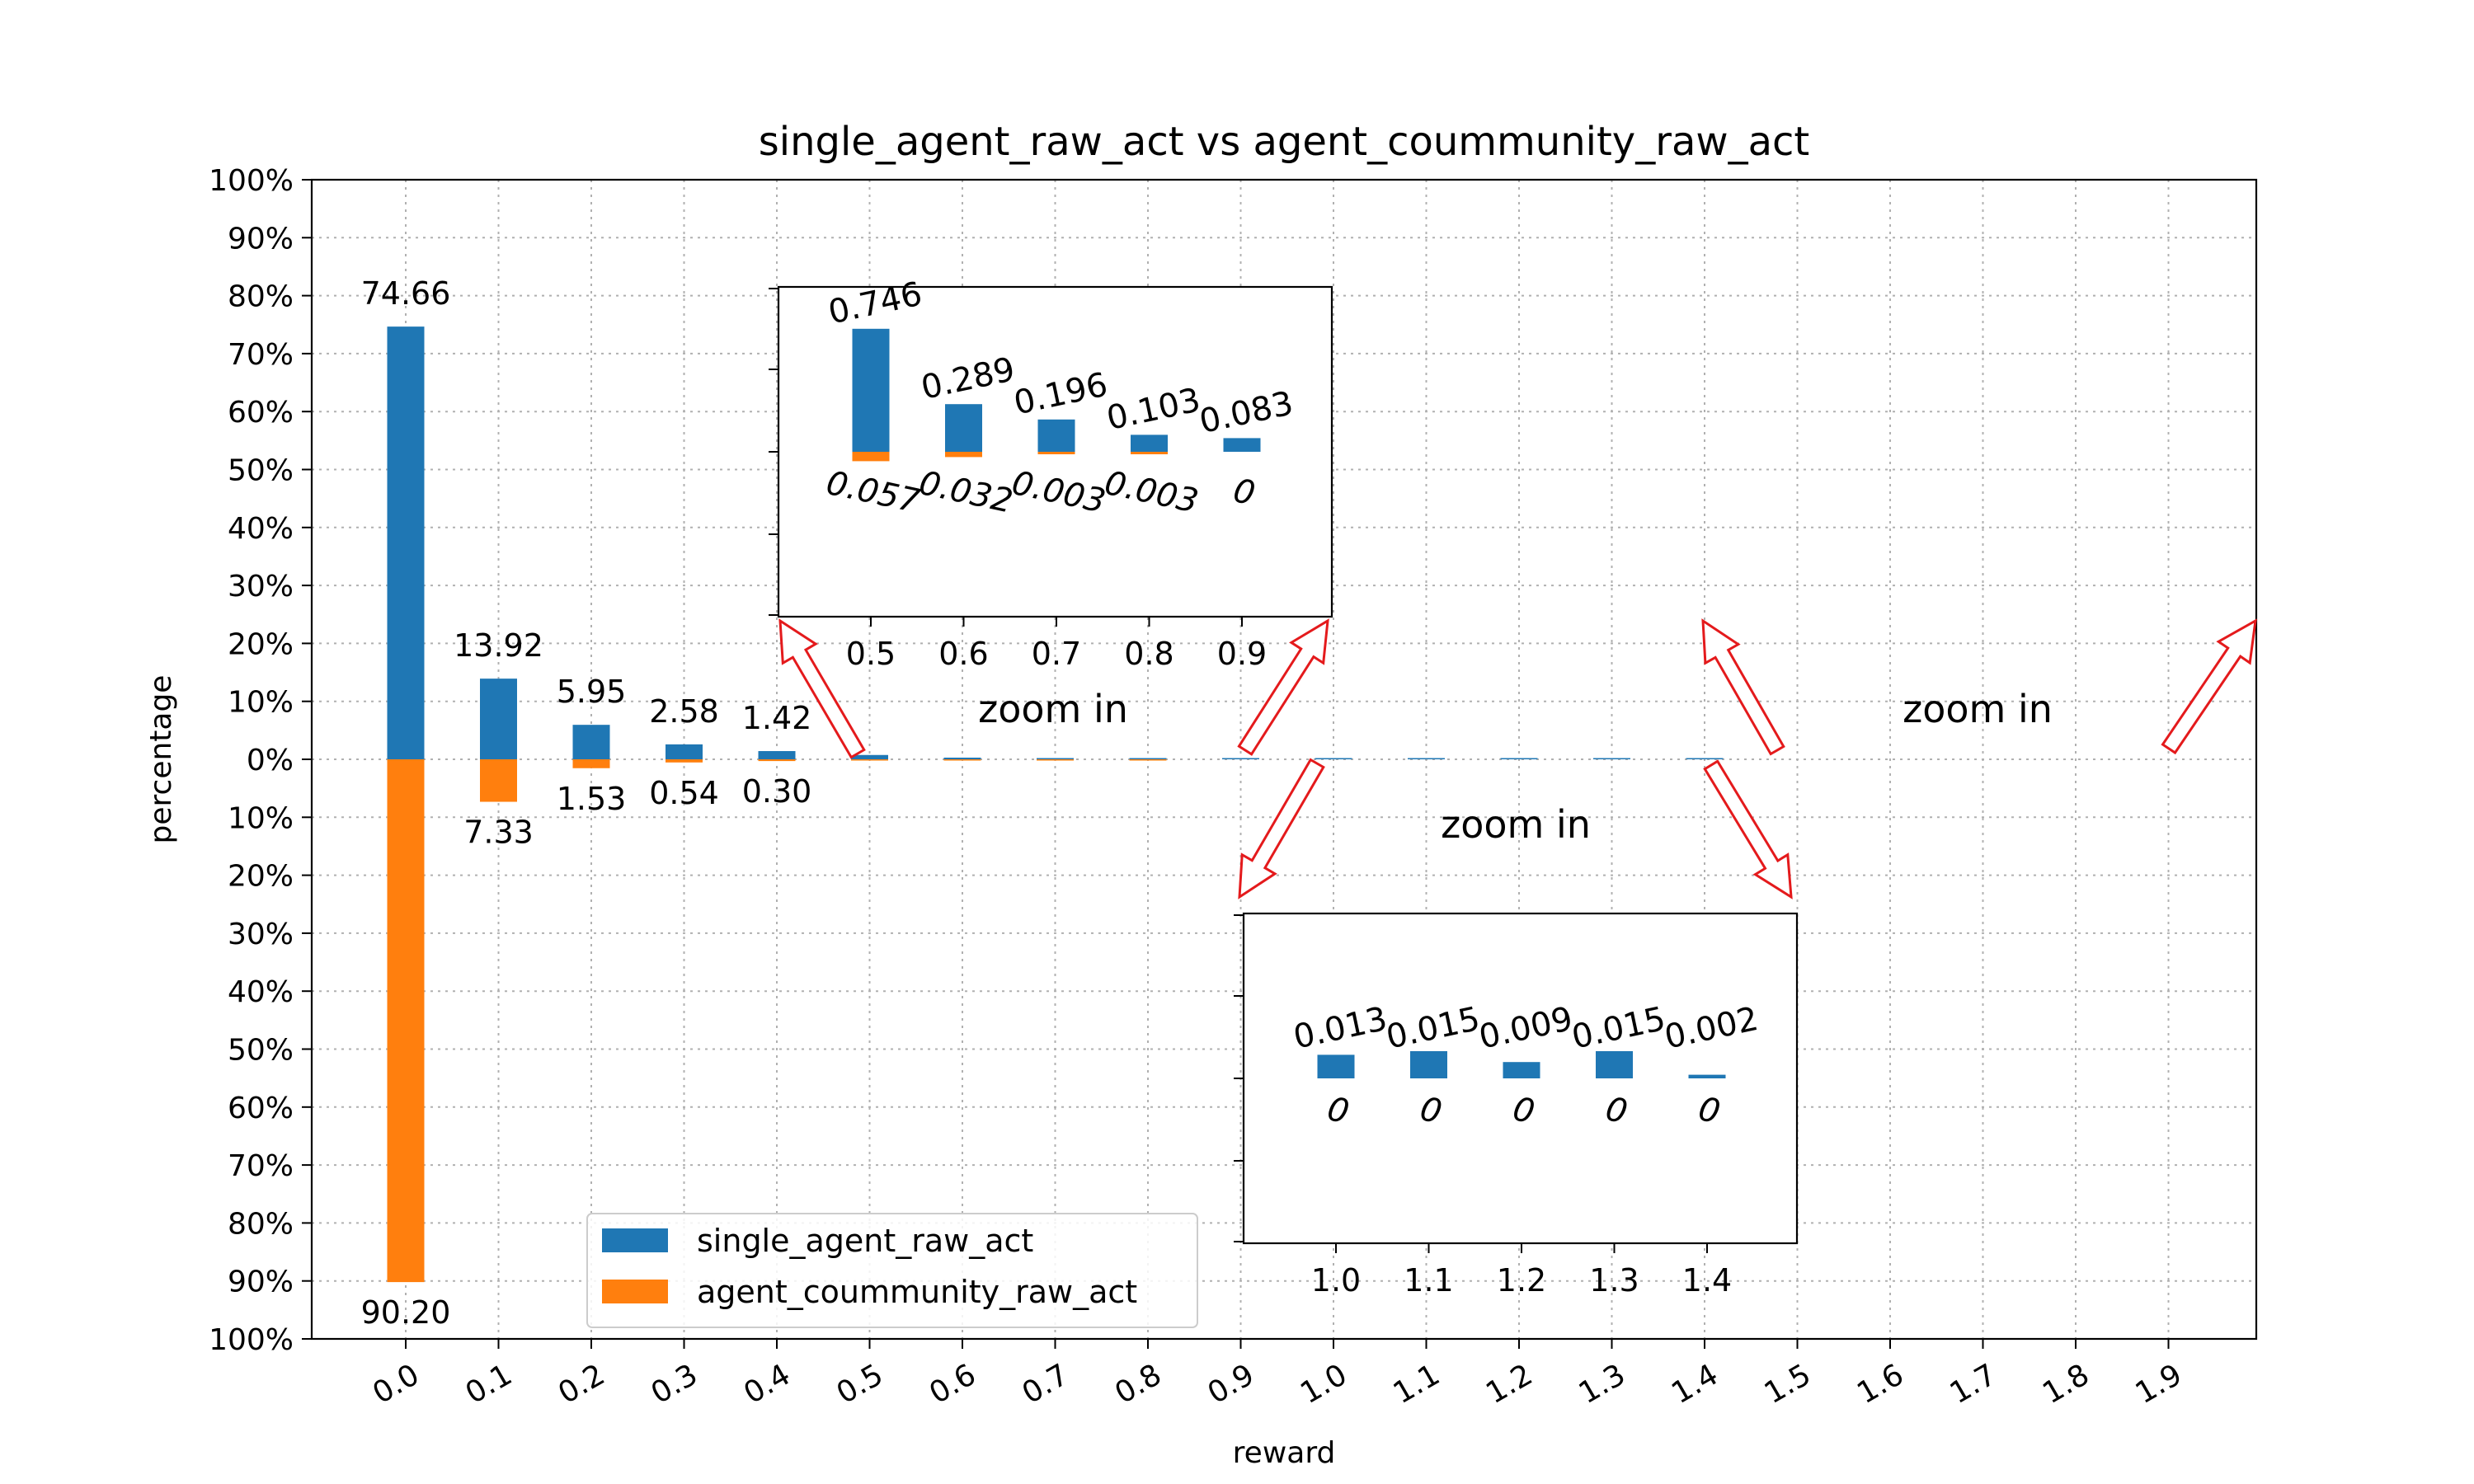  I want to click on bar-label-community: 1.53, so click(592, 799).